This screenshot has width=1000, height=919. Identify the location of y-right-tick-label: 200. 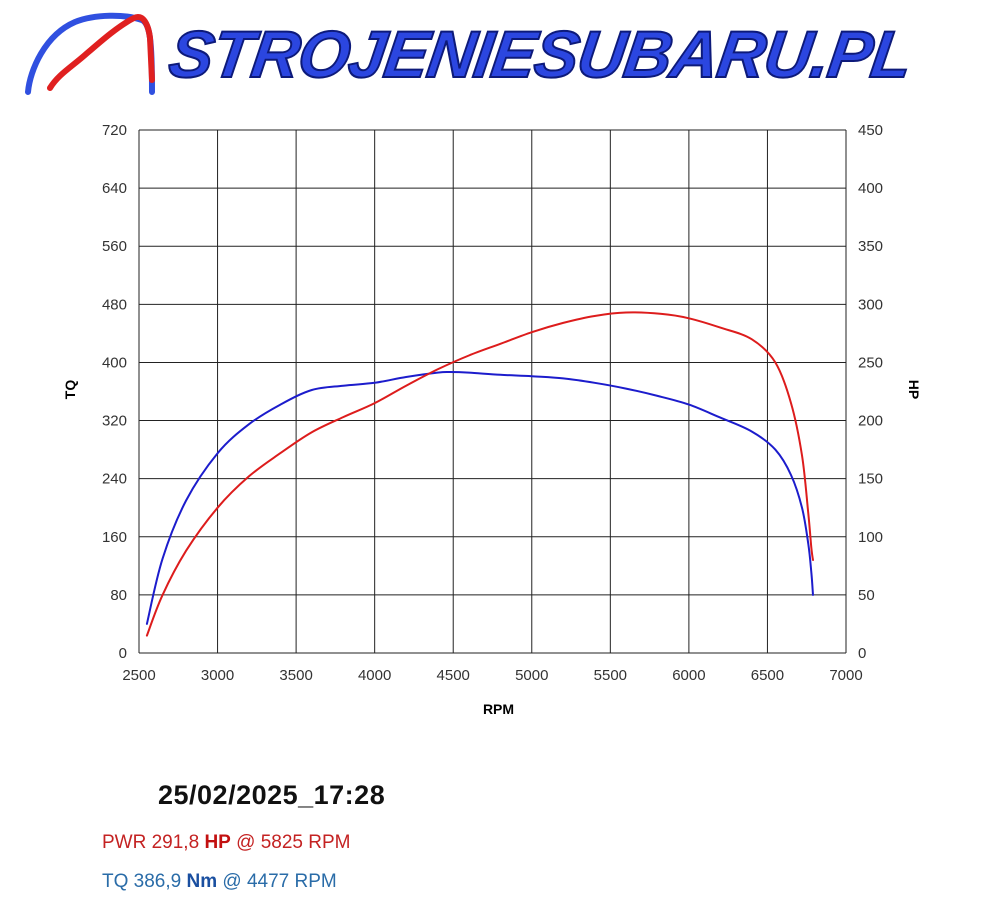
(870, 421).